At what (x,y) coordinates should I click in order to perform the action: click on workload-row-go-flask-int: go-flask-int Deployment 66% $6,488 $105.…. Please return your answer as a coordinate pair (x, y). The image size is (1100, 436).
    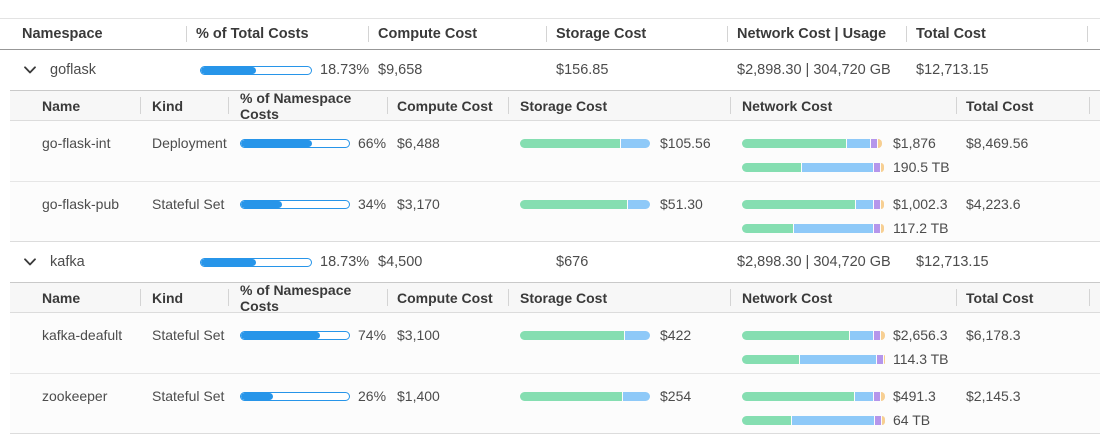
    Looking at the image, I should click on (555, 151).